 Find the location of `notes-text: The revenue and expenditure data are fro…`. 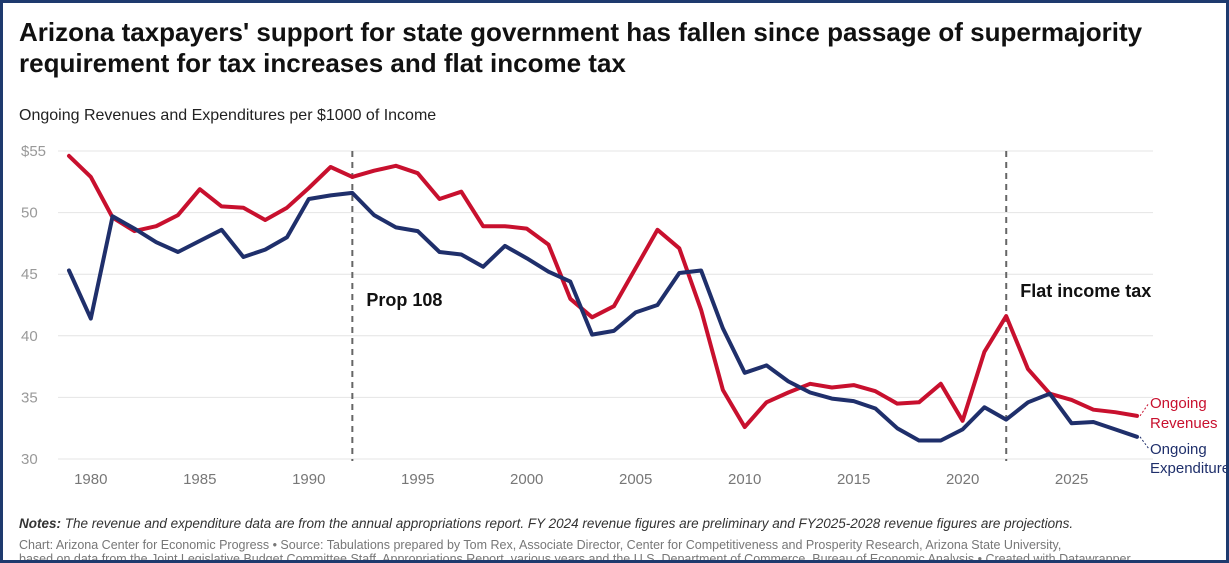

notes-text: The revenue and expenditure data are fro… is located at coordinates (569, 523).